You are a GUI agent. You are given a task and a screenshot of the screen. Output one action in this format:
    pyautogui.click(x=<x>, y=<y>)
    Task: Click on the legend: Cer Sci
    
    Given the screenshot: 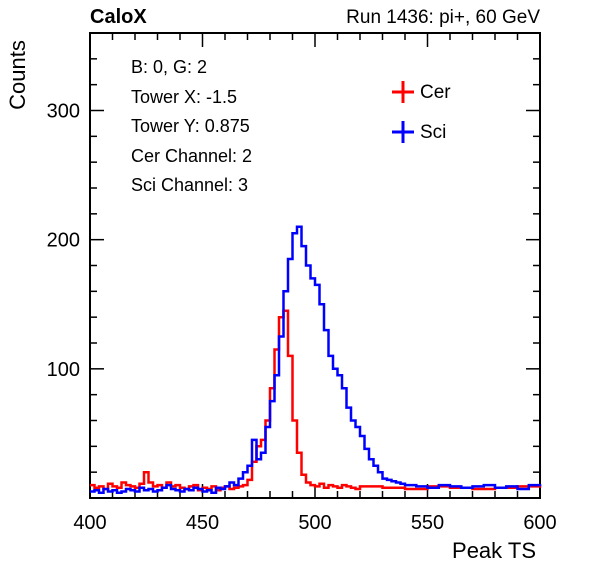 What is the action you would take?
    pyautogui.click(x=421, y=112)
    